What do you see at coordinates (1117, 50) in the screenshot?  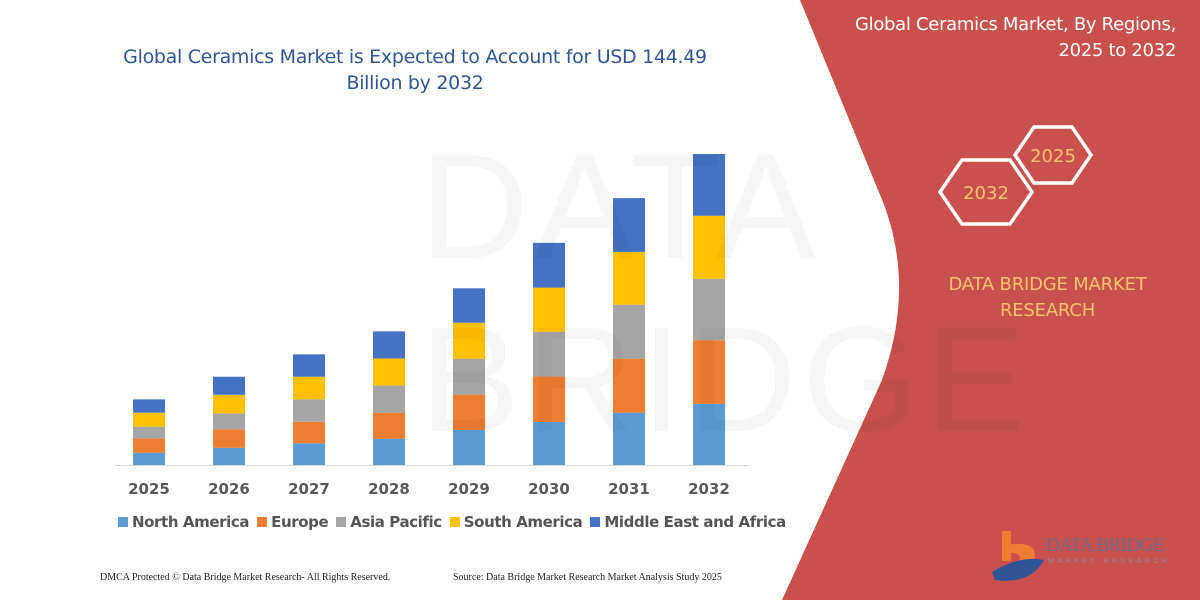 I see `side-title-line-2: 2025 to 2032` at bounding box center [1117, 50].